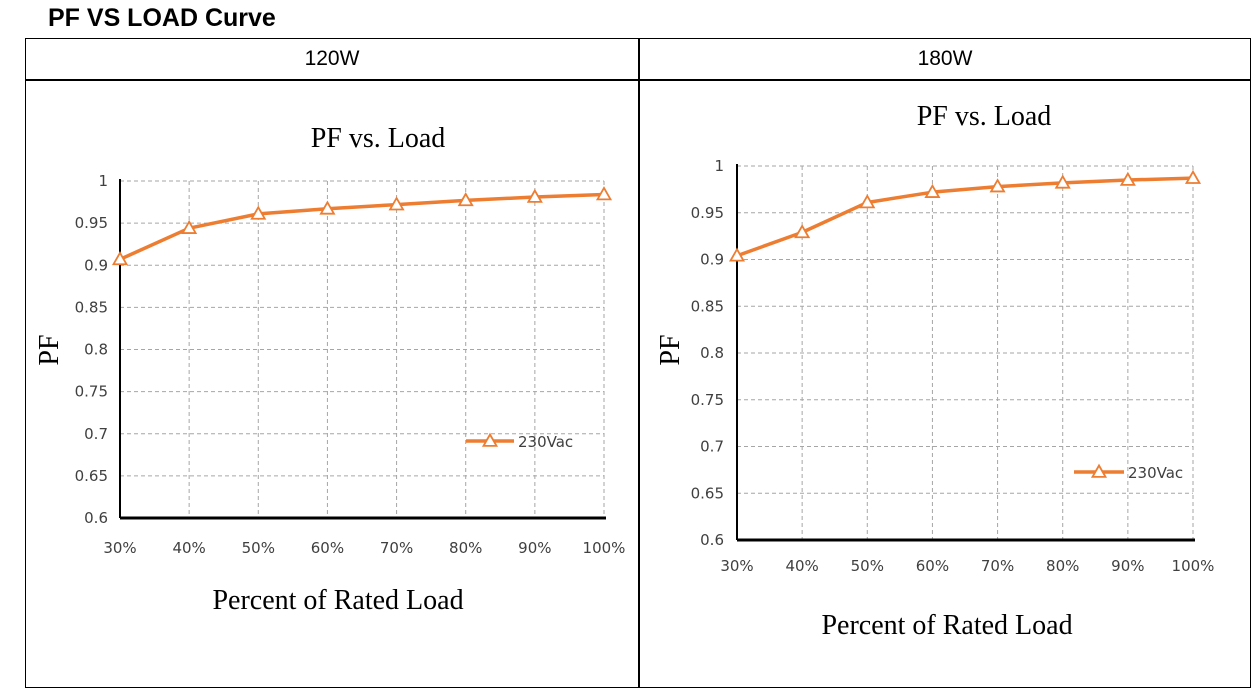 This screenshot has height=694, width=1258. Describe the element at coordinates (162, 18) in the screenshot. I see `page-title: PF VS LOAD Curve` at that location.